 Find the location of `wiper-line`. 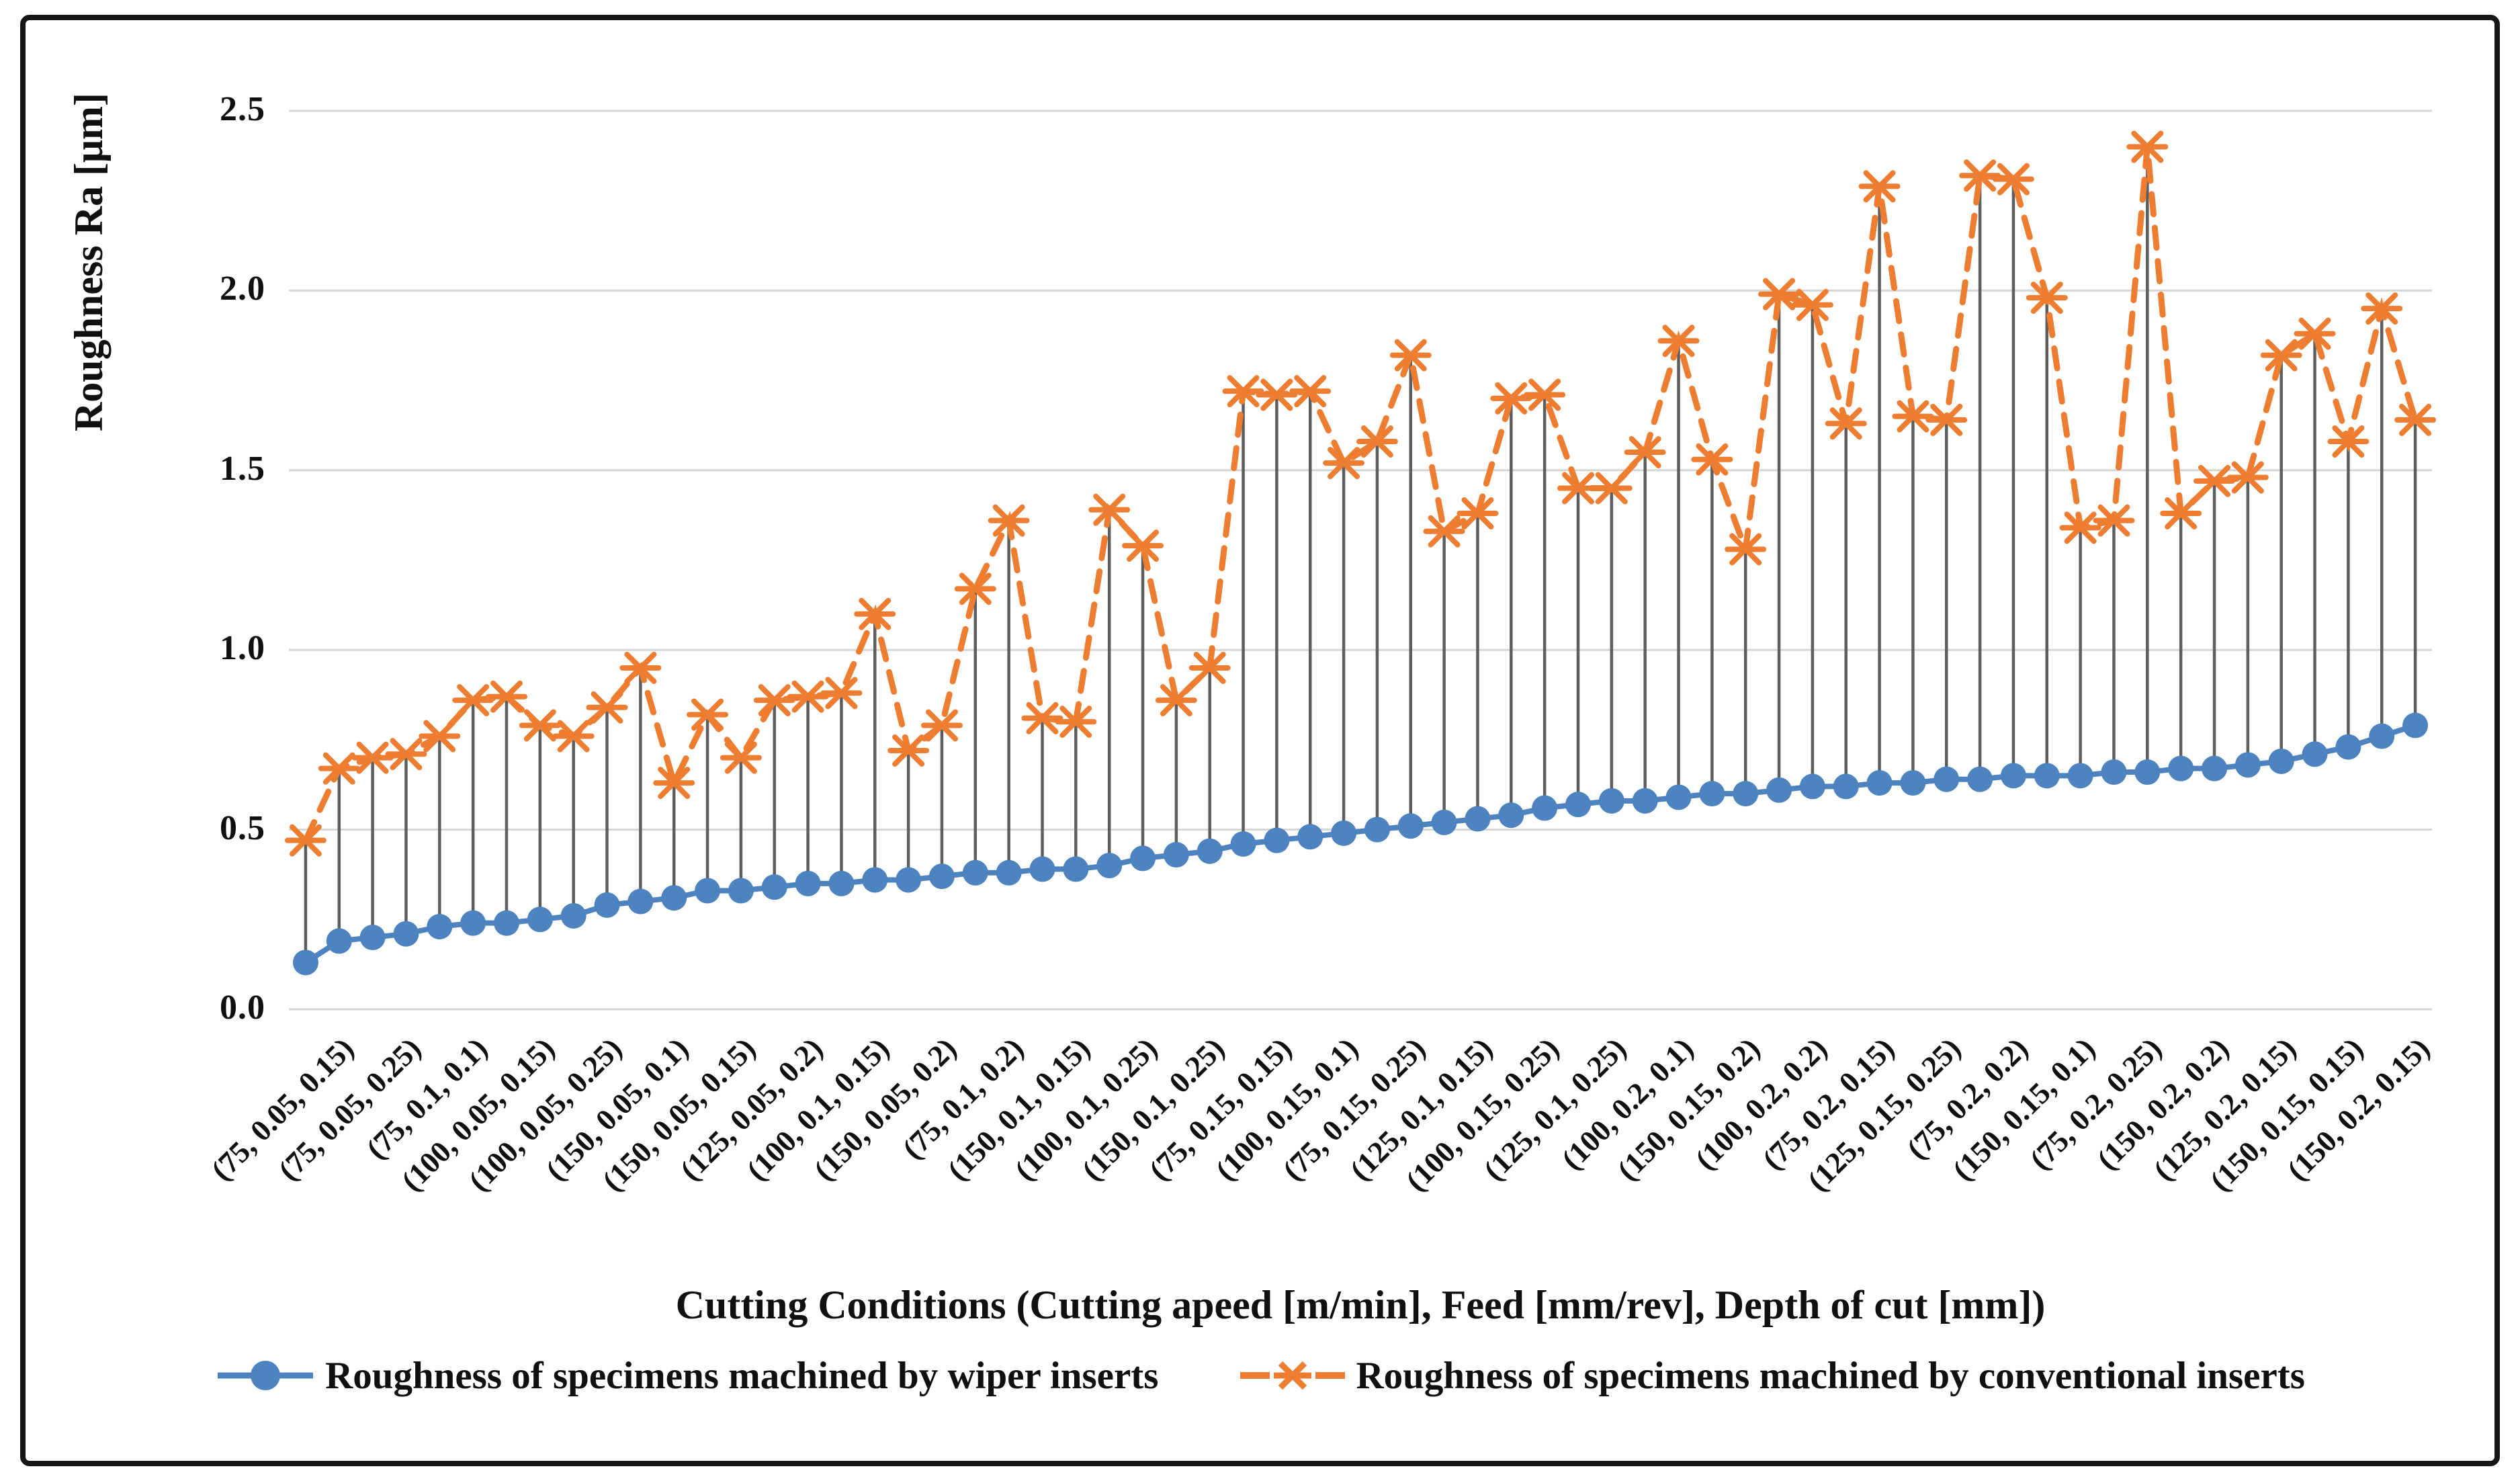

wiper-line is located at coordinates (1360, 844).